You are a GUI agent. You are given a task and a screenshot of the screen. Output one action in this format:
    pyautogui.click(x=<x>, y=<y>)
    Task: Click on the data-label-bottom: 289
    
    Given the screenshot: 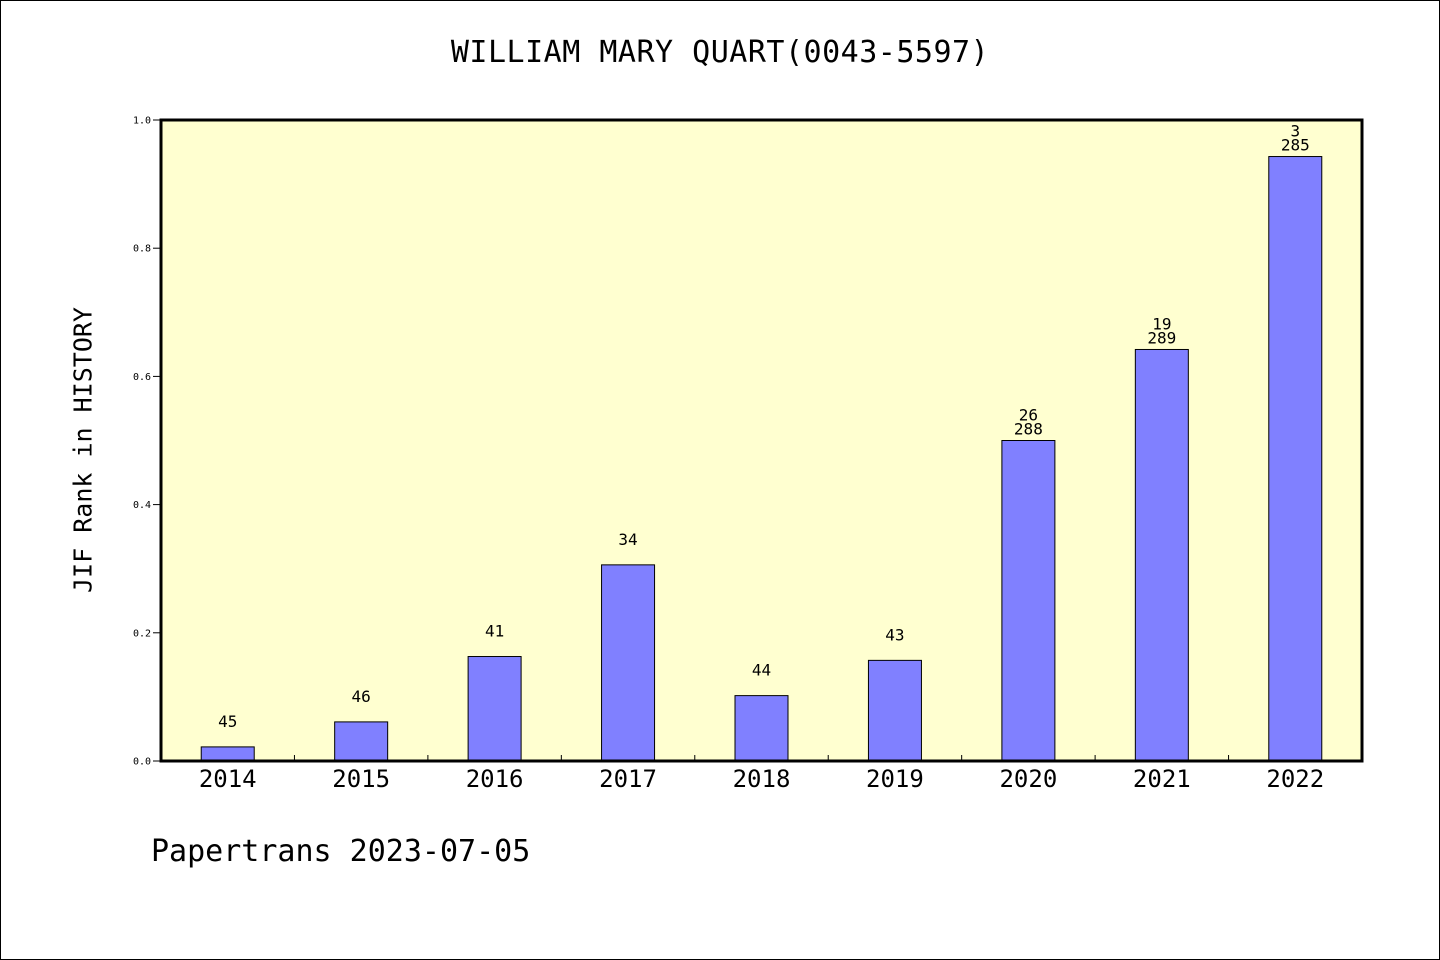 What is the action you would take?
    pyautogui.click(x=1161, y=337)
    